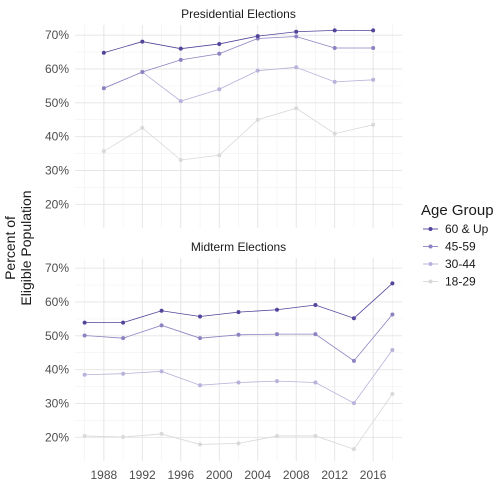 The width and height of the screenshot is (504, 504). Describe the element at coordinates (219, 475) in the screenshot. I see `x-tick-label: 2000` at that location.